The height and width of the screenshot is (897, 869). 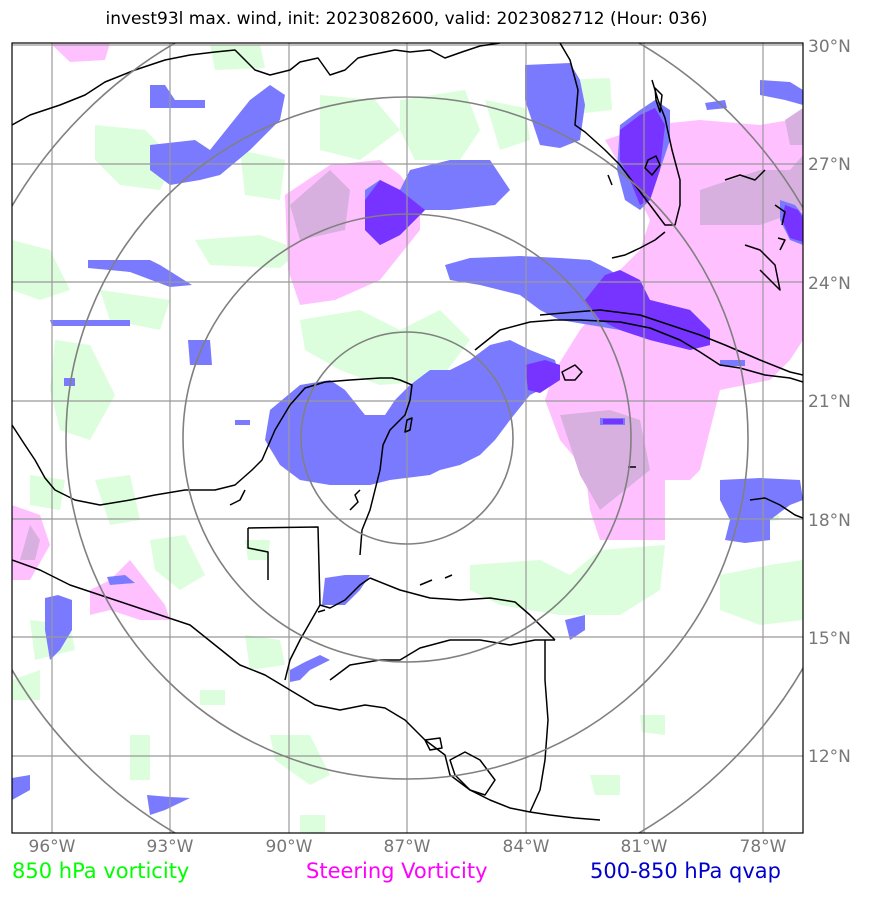 I want to click on lon-tick-label: 93°W, so click(x=170, y=847).